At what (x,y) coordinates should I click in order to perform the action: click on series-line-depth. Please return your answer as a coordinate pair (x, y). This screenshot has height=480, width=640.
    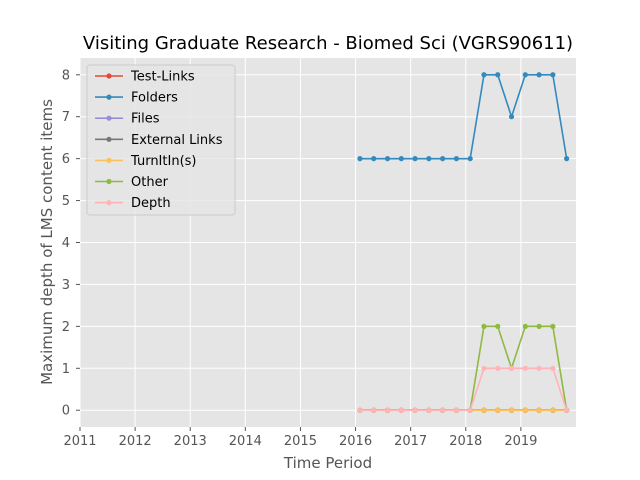
    Looking at the image, I should click on (463, 389).